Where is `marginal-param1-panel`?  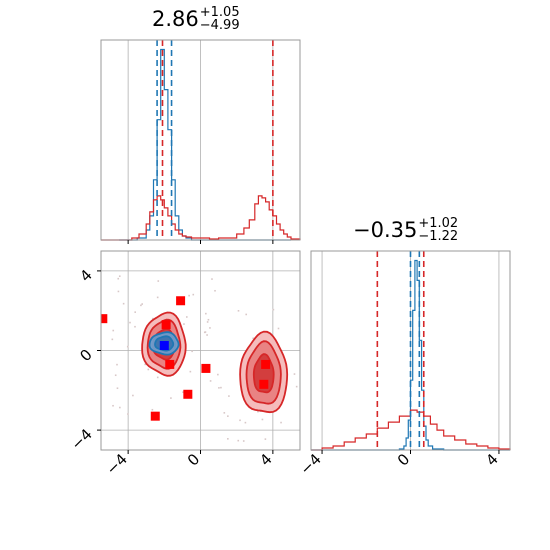 marginal-param1-panel is located at coordinates (200, 141).